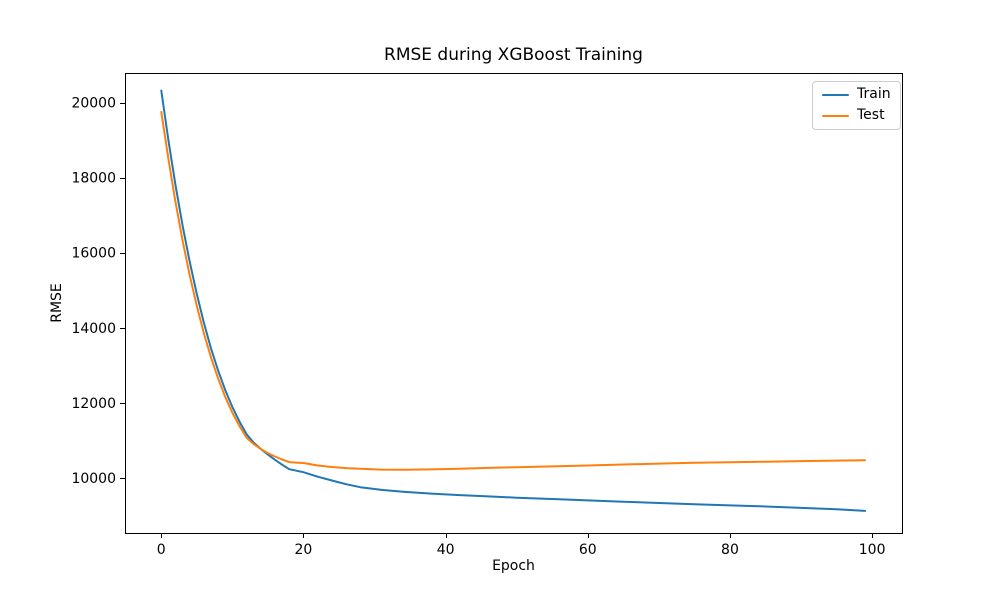  I want to click on y-tick-label: 16000, so click(93, 254).